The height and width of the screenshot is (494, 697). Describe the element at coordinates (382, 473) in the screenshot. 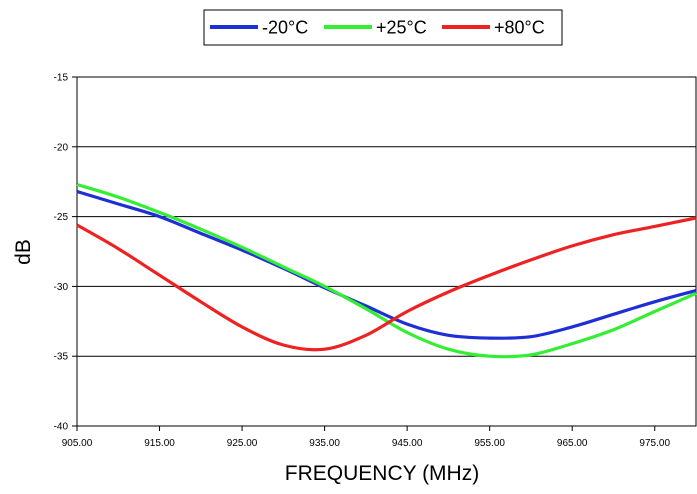

I see `x-axis-title: FREQUENCY (MHz)` at that location.